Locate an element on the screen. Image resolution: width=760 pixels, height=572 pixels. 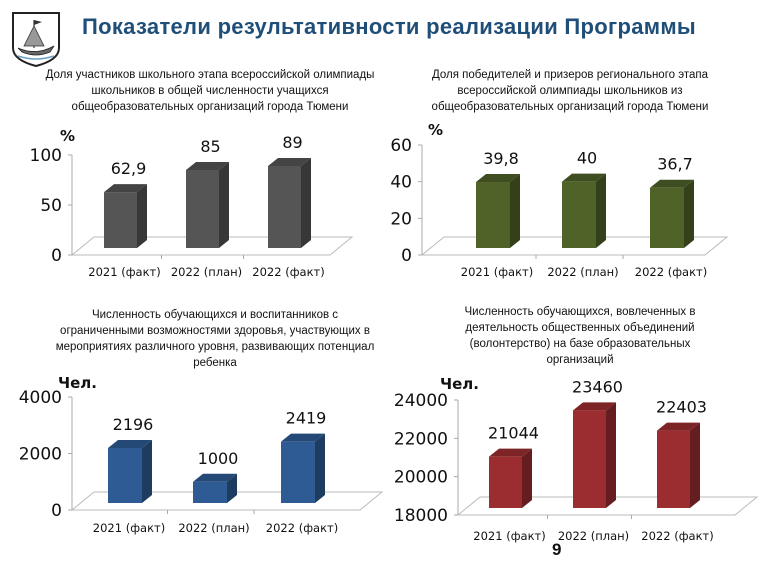
chart-4-category-label: 2021 (факт) is located at coordinates (509, 536).